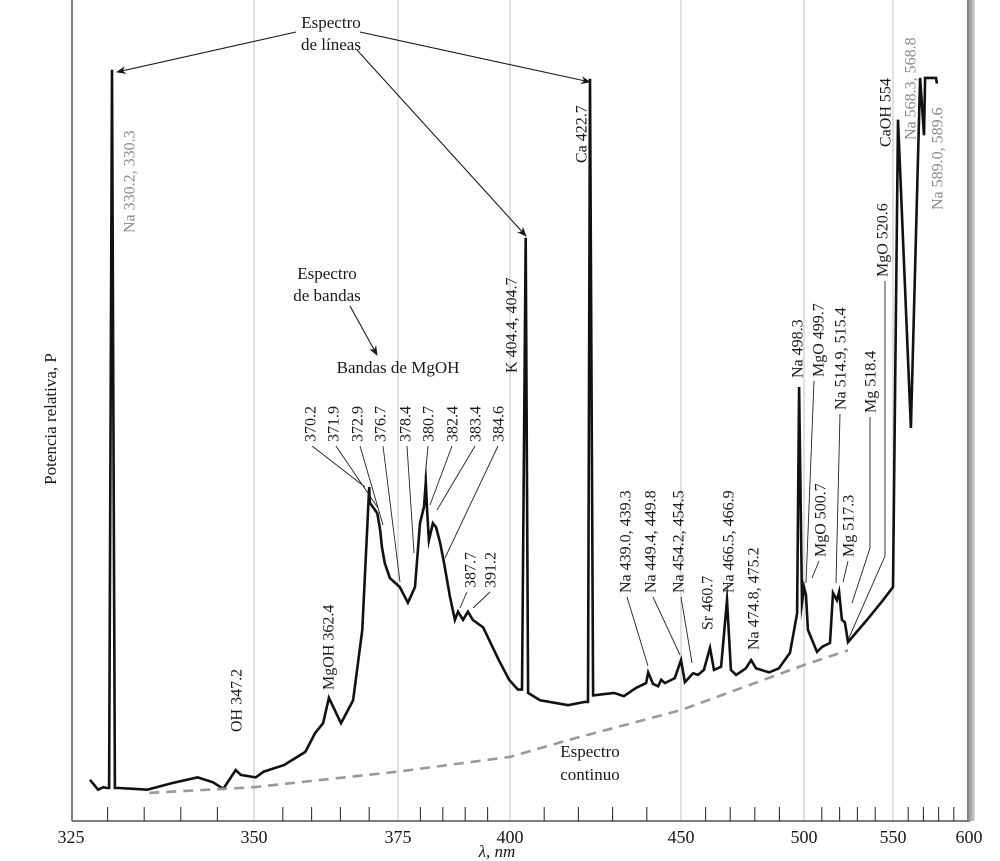 This screenshot has height=861, width=1000. Describe the element at coordinates (326, 273) in the screenshot. I see `band-spectrum-label: Espectro` at that location.